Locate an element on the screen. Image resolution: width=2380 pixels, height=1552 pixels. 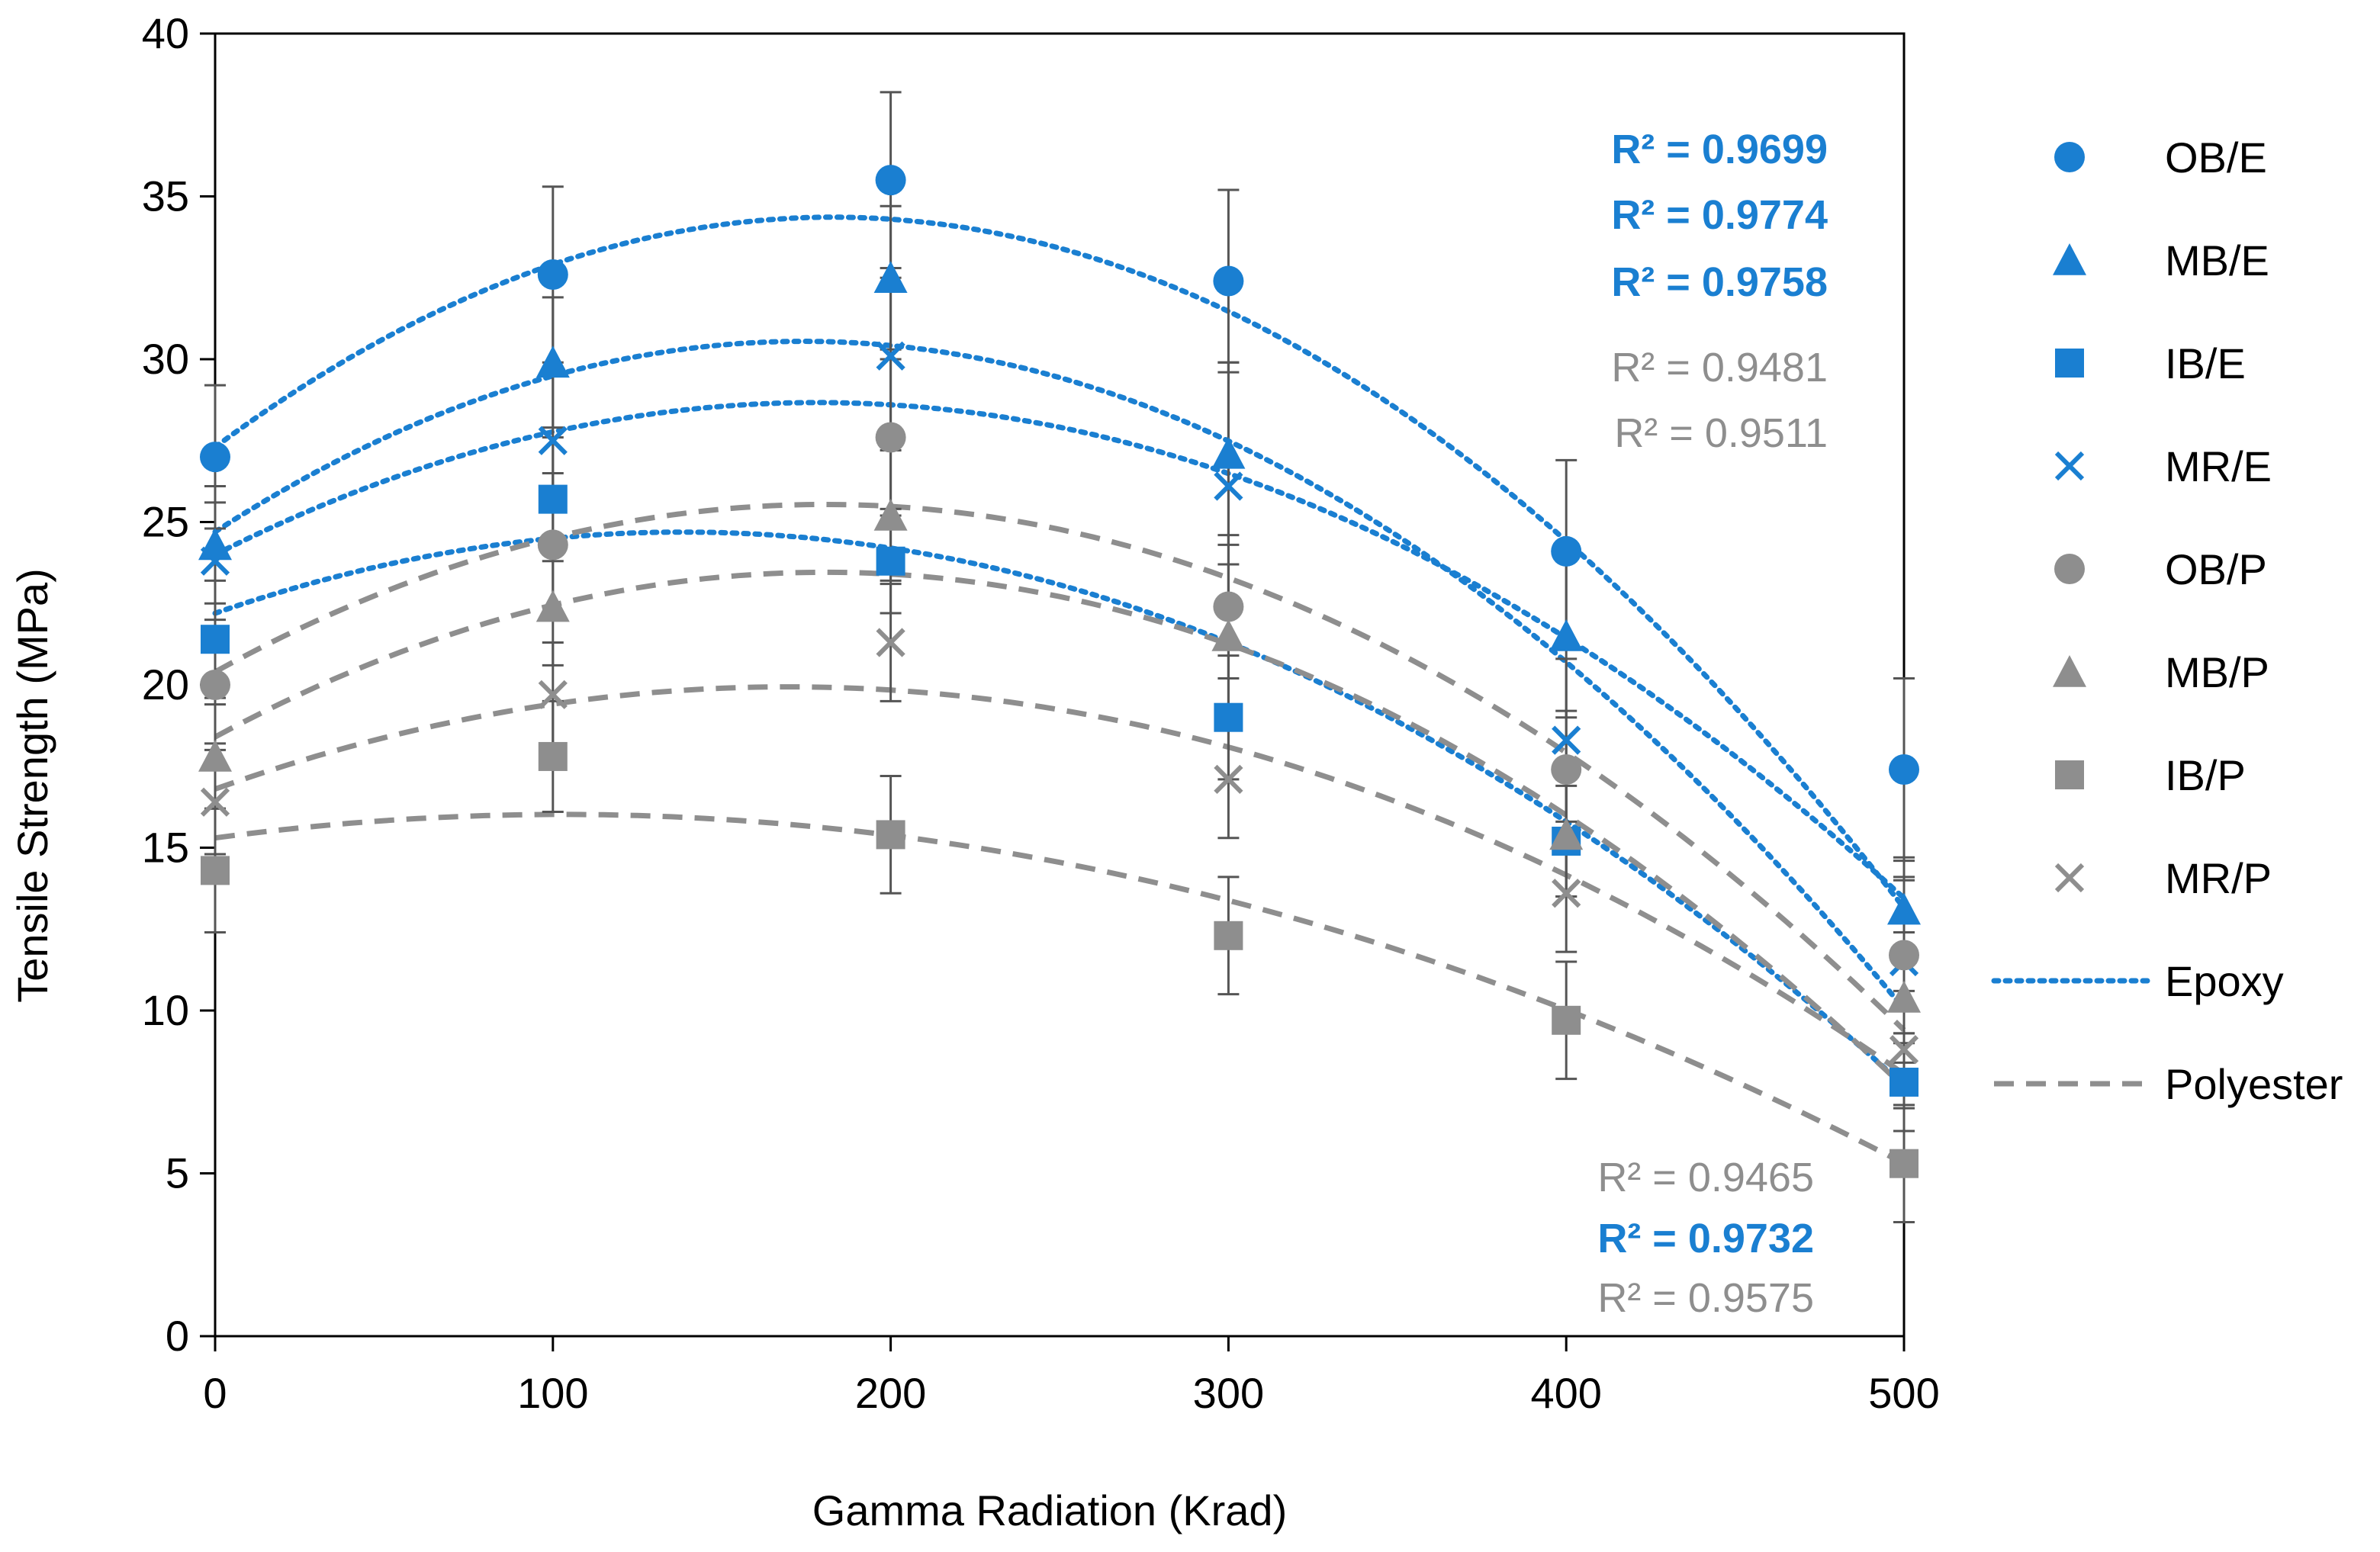
legend-item-polyester: Polyester is located at coordinates (2168, 1084).